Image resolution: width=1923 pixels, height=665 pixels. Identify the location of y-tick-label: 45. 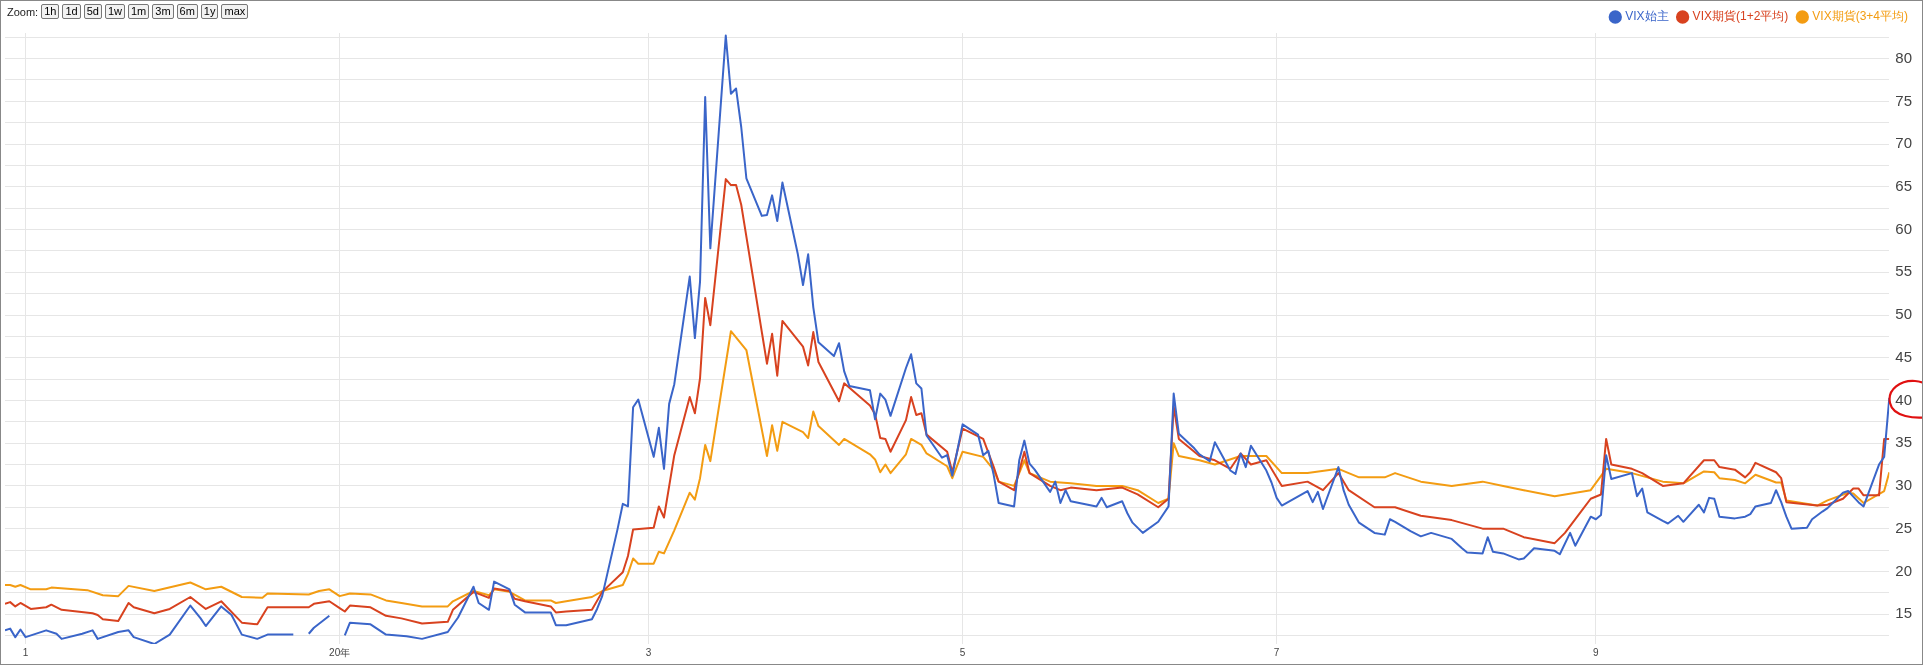
(1903, 356).